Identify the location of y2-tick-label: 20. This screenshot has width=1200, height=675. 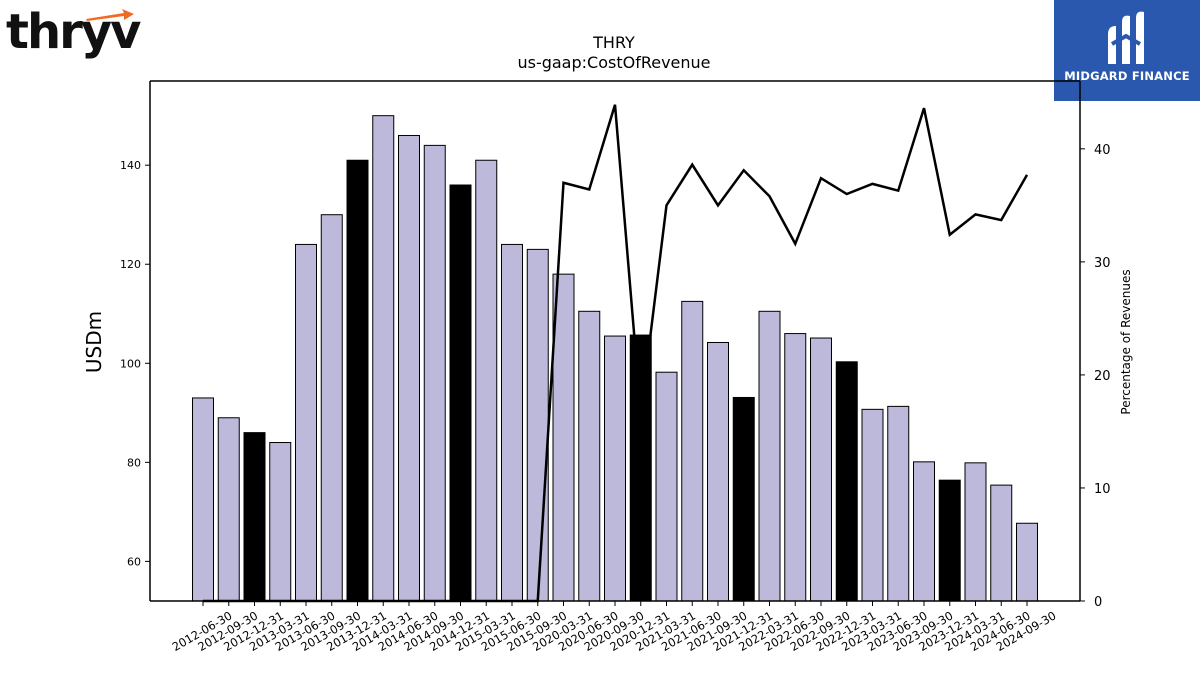
(1102, 376).